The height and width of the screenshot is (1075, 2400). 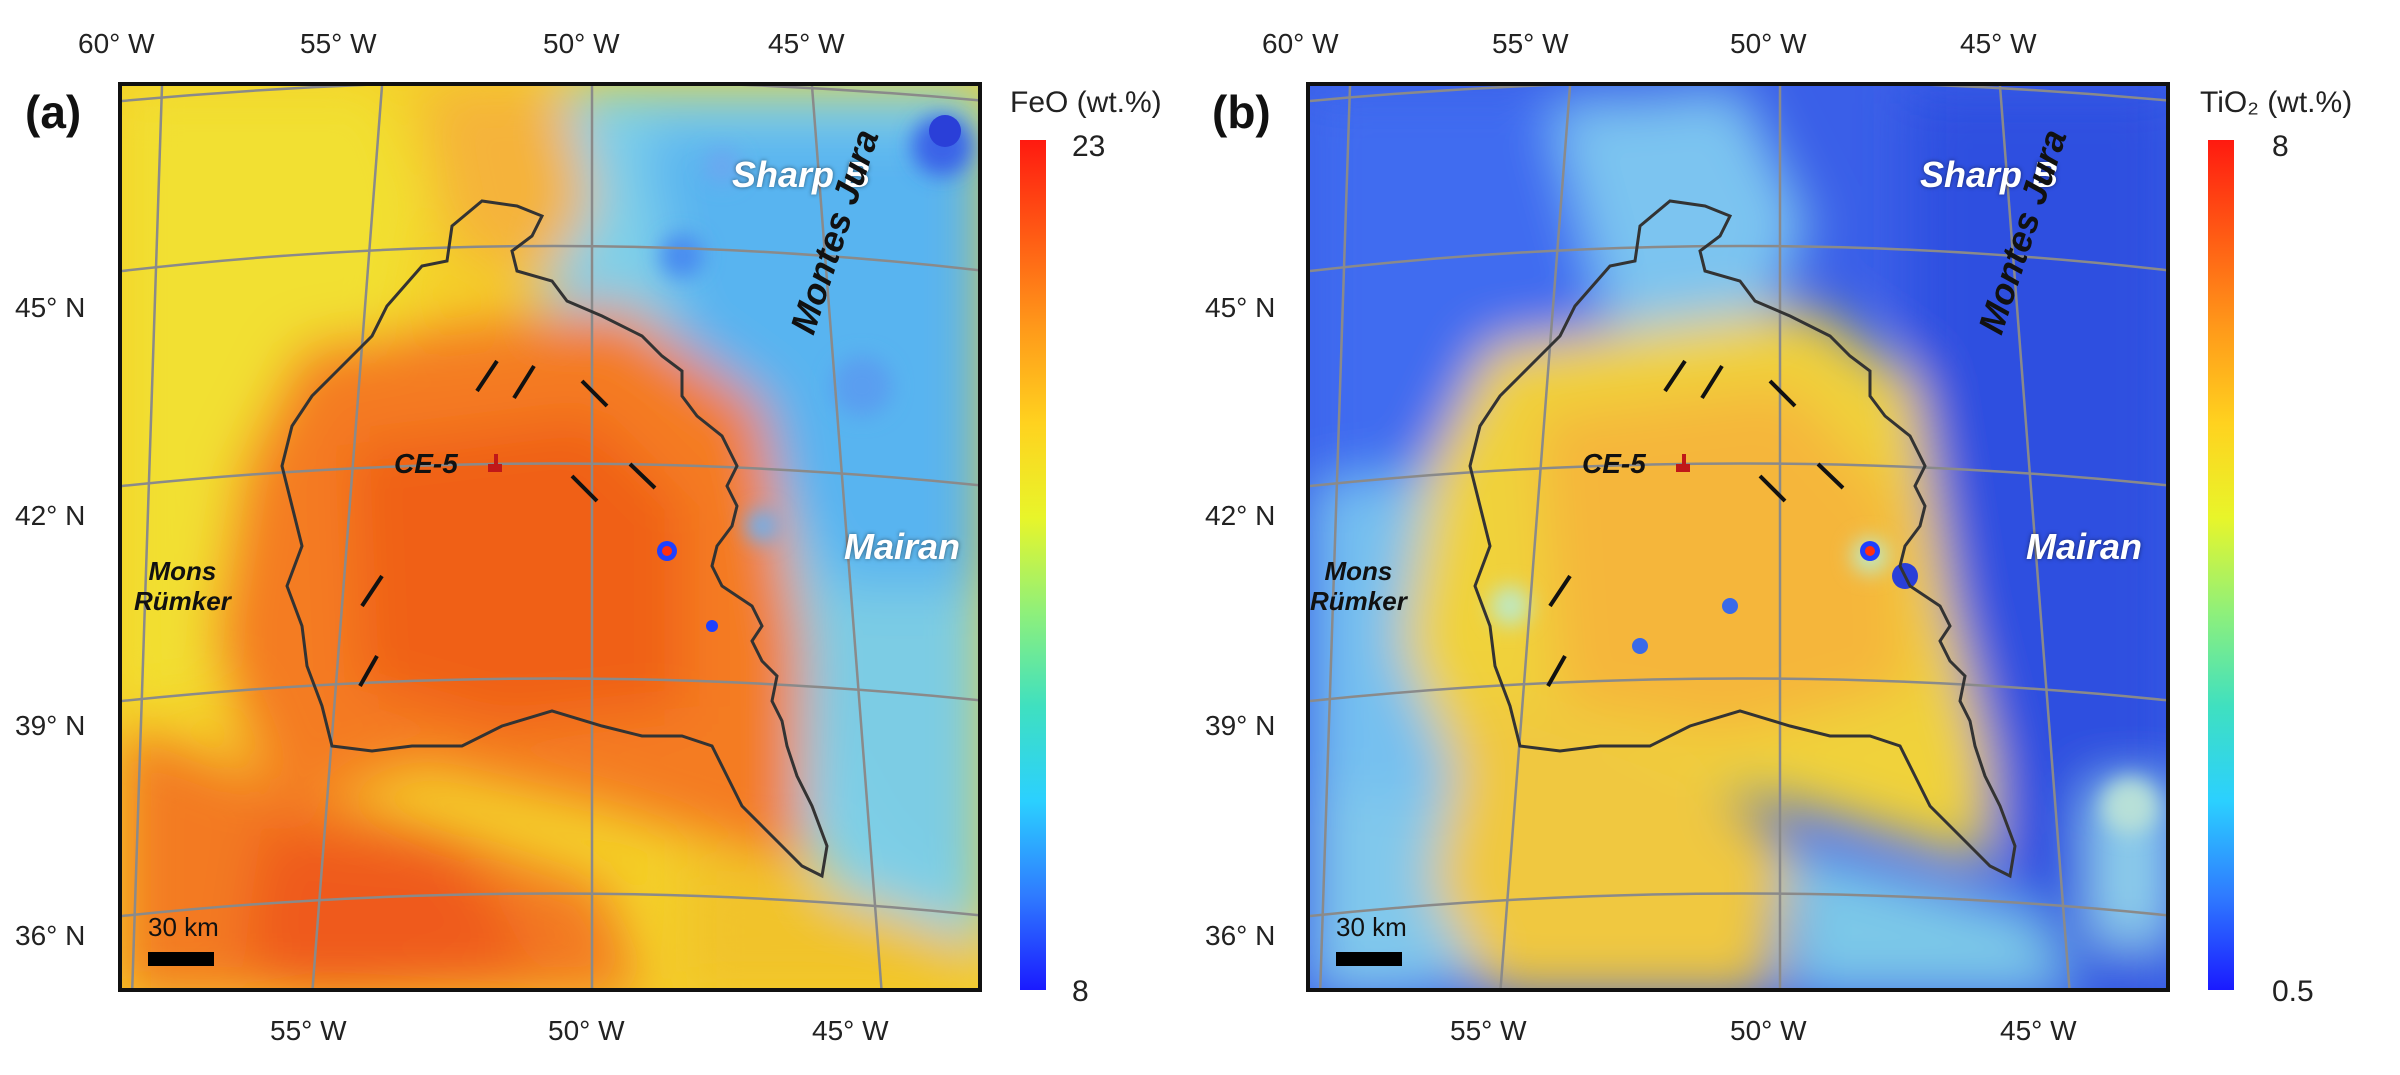 I want to click on panel-label: (a), so click(x=53, y=112).